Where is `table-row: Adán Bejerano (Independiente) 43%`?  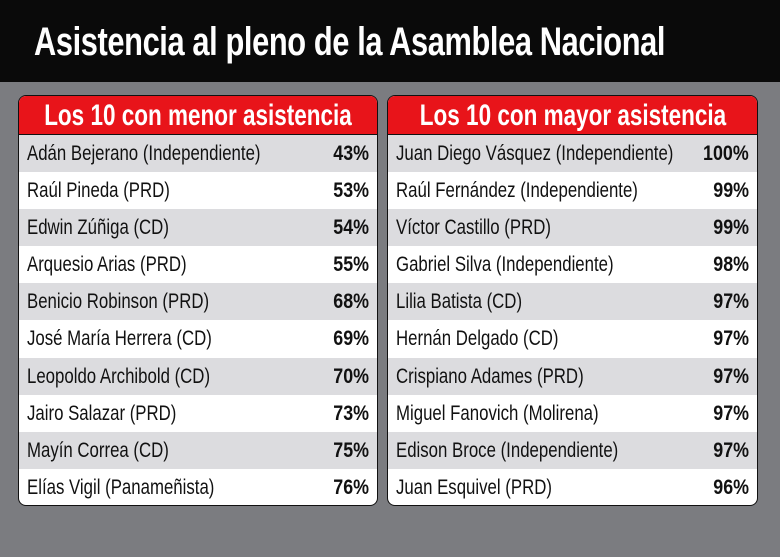 table-row: Adán Bejerano (Independiente) 43% is located at coordinates (198, 154).